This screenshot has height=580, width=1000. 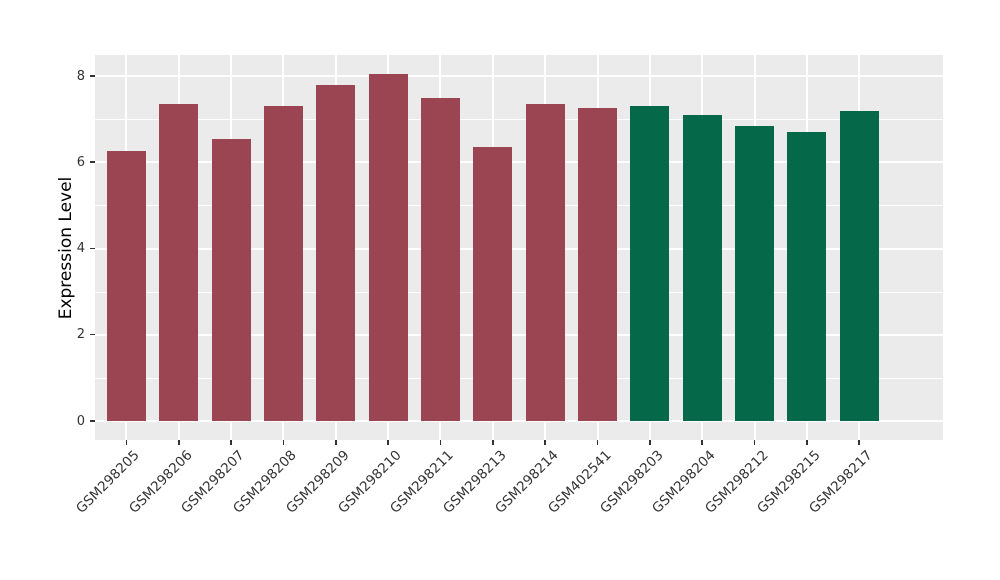 What do you see at coordinates (527, 482) in the screenshot?
I see `x-tick-label-GSM298214: GSM298214` at bounding box center [527, 482].